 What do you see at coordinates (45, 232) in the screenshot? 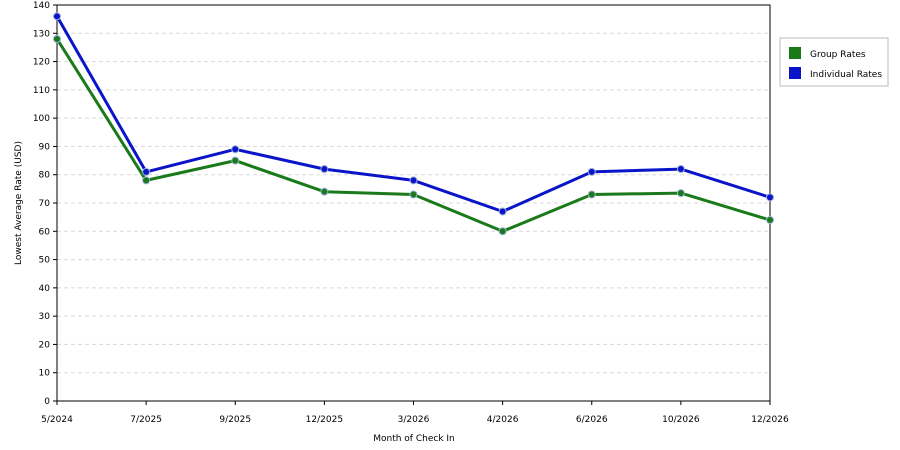
I see `y-tick-label: 60` at bounding box center [45, 232].